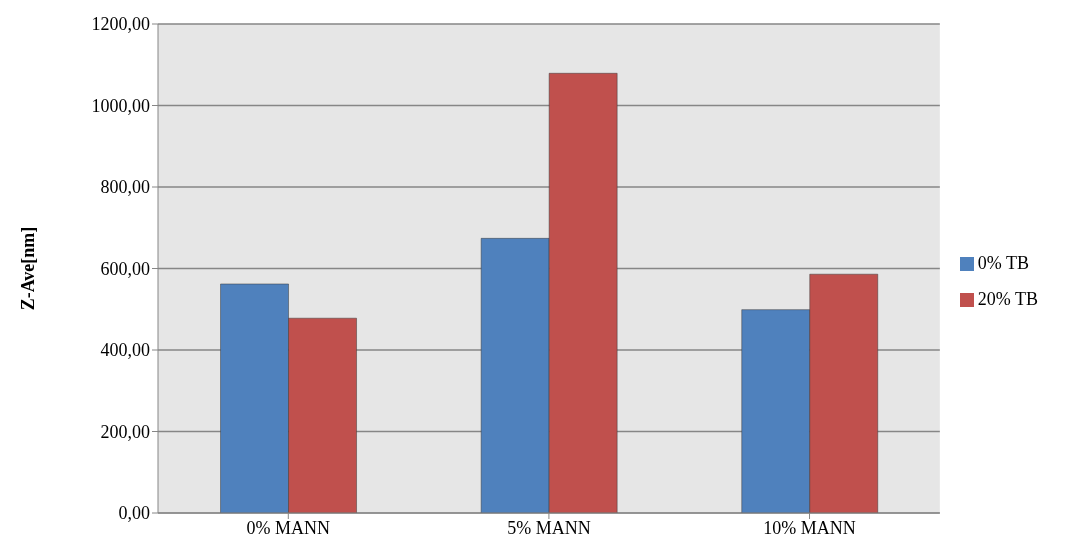  Describe the element at coordinates (120, 105) in the screenshot. I see `y-tick-label: 1000,00` at that location.